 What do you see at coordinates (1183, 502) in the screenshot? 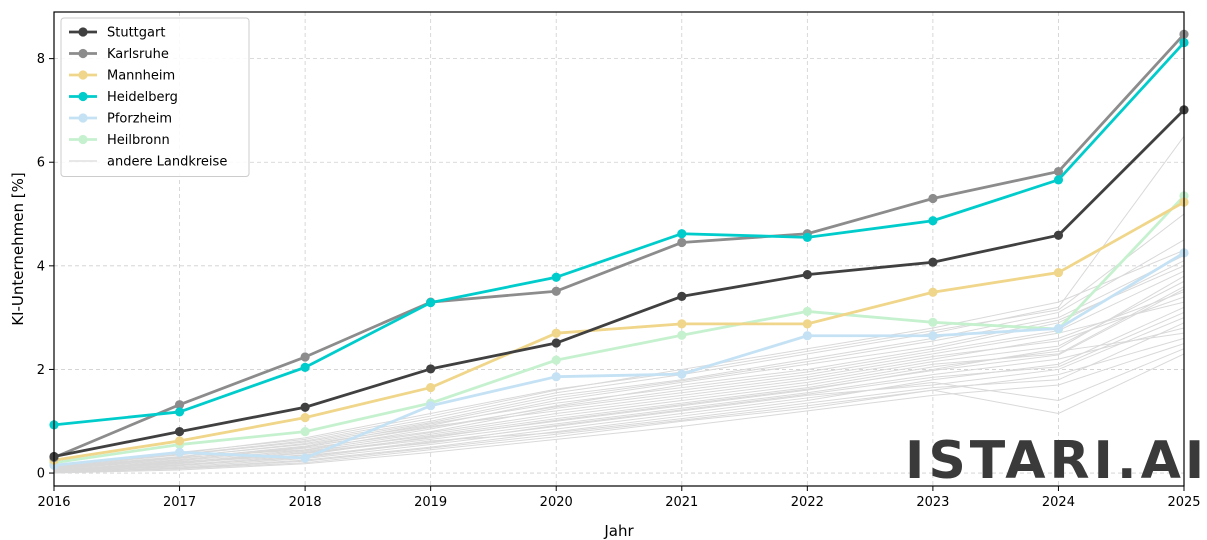
I see `x-tick-label: 2025` at bounding box center [1183, 502].